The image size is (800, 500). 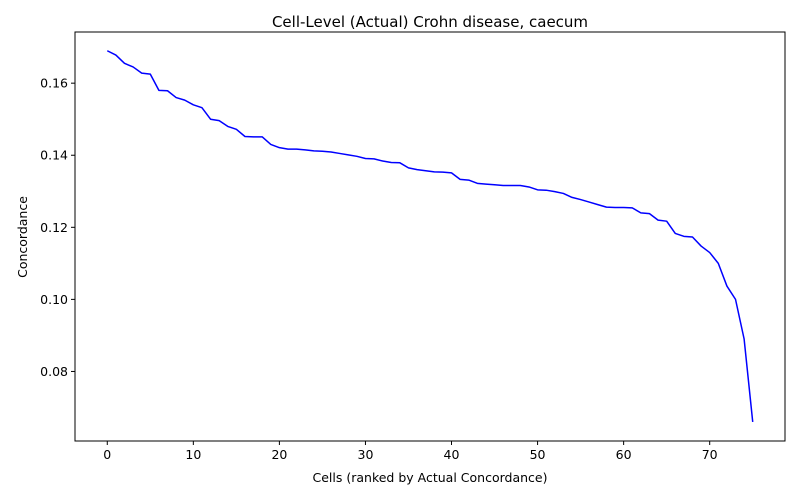 What do you see at coordinates (54, 83) in the screenshot?
I see `y-tick-label: 0.16` at bounding box center [54, 83].